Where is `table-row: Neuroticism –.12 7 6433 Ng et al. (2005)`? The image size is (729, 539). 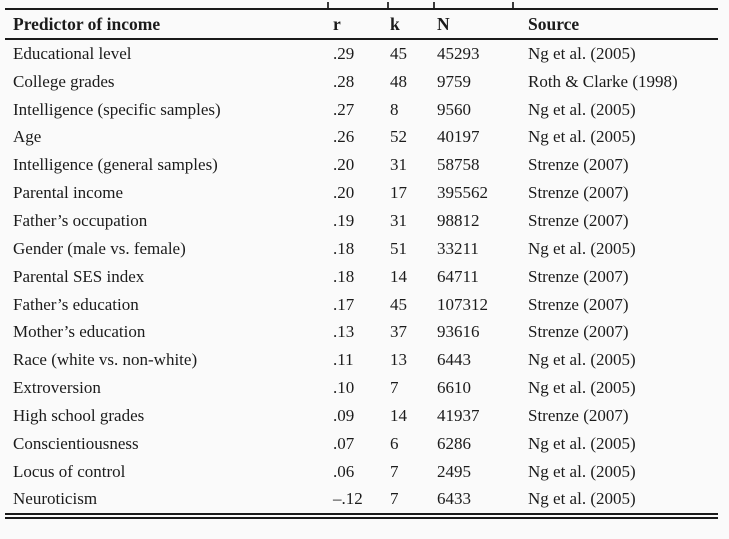
table-row: Neuroticism –.12 7 6433 Ng et al. (2005) is located at coordinates (361, 500).